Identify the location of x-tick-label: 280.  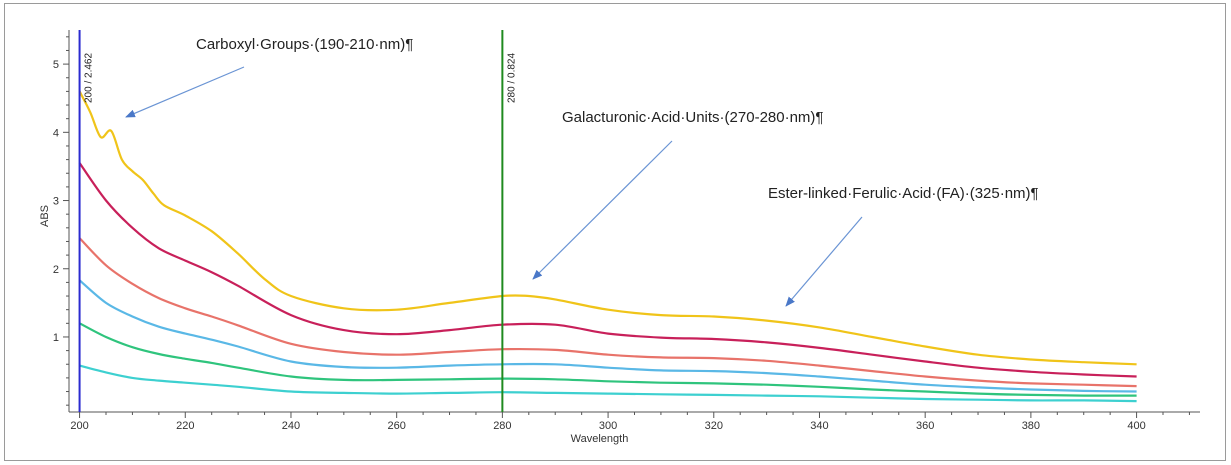
(502, 426).